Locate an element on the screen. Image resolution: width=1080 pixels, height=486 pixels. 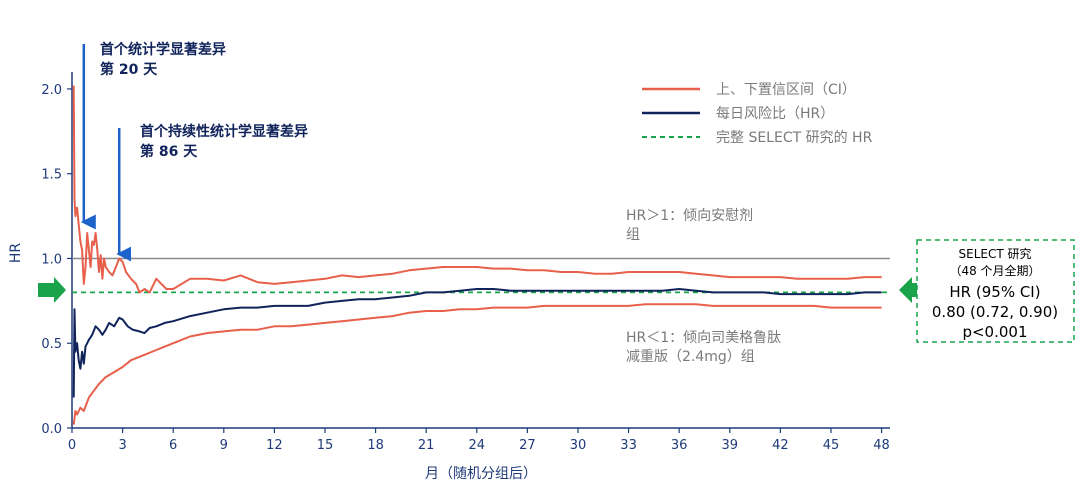
x-tick-label: 12 is located at coordinates (274, 445).